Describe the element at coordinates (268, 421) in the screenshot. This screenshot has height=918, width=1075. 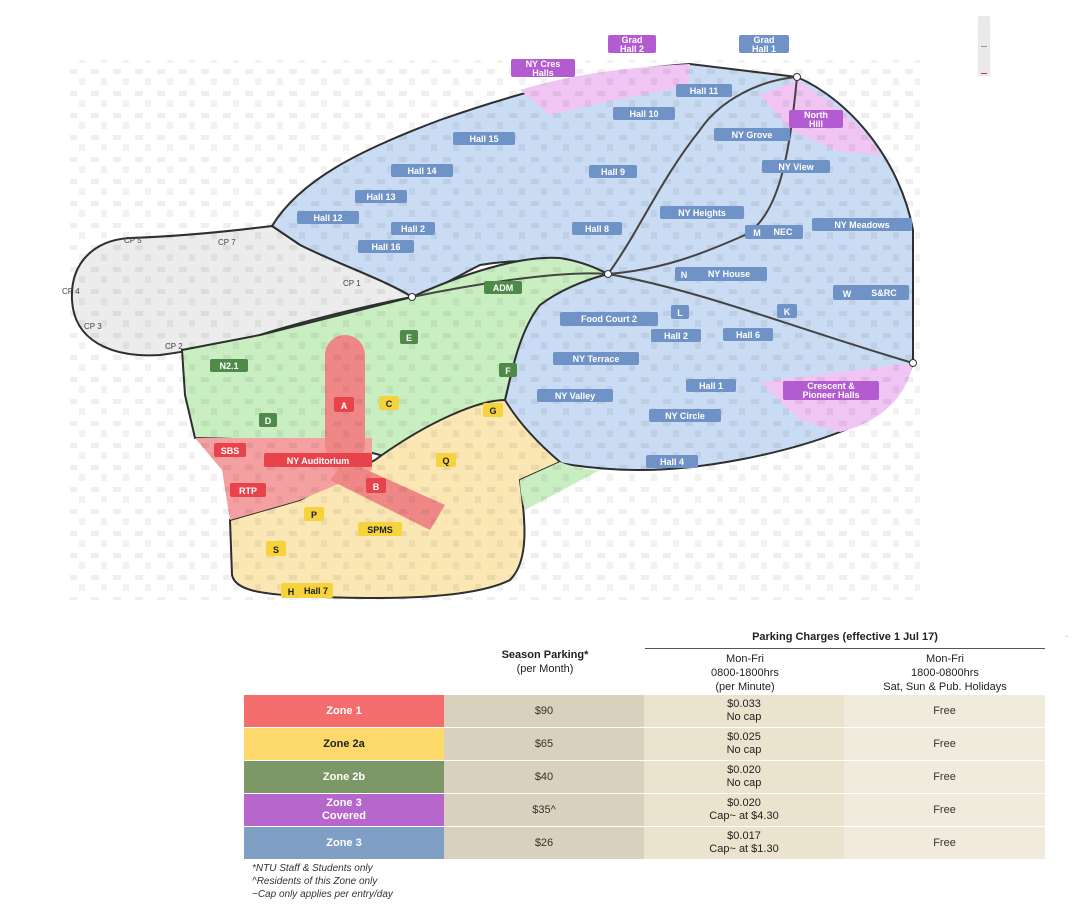
I see `map-label-letter-d: D` at that location.